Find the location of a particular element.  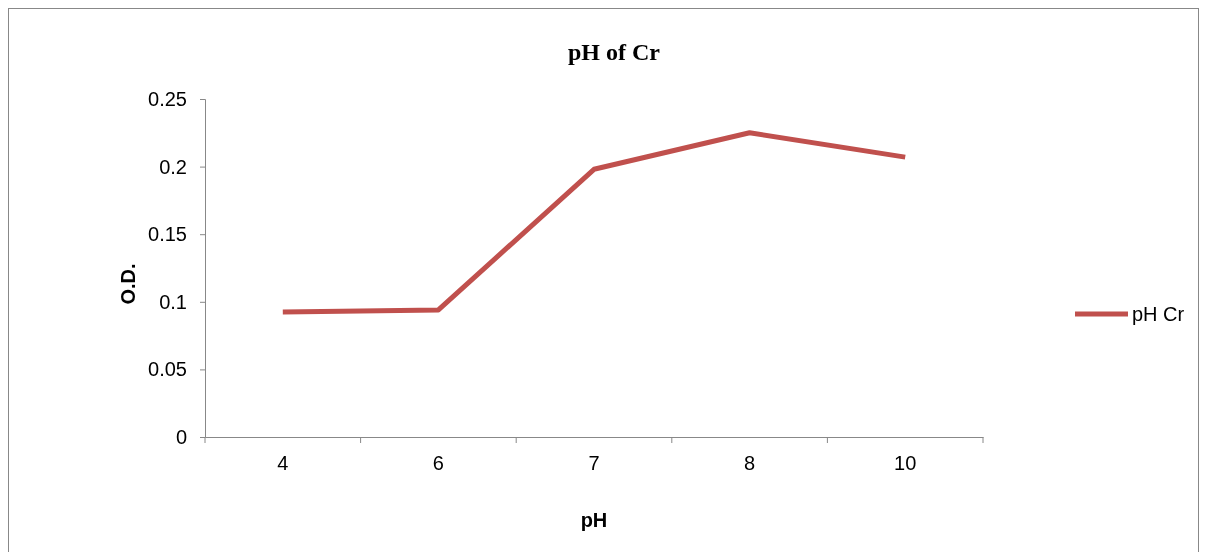

y-tick-label: 0.25 is located at coordinates (167, 98).